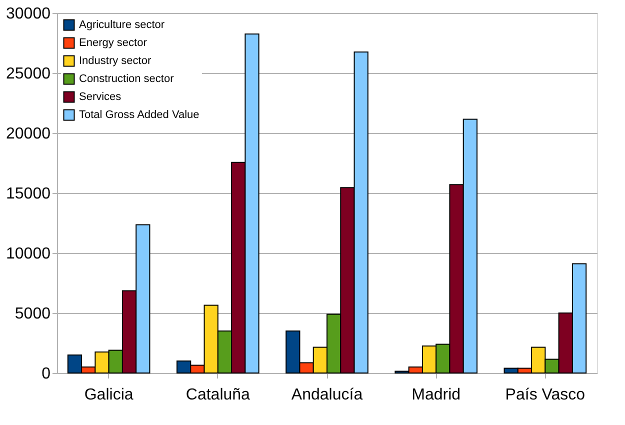 The width and height of the screenshot is (625, 425). I want to click on y-tick-label: 5000, so click(32, 314).